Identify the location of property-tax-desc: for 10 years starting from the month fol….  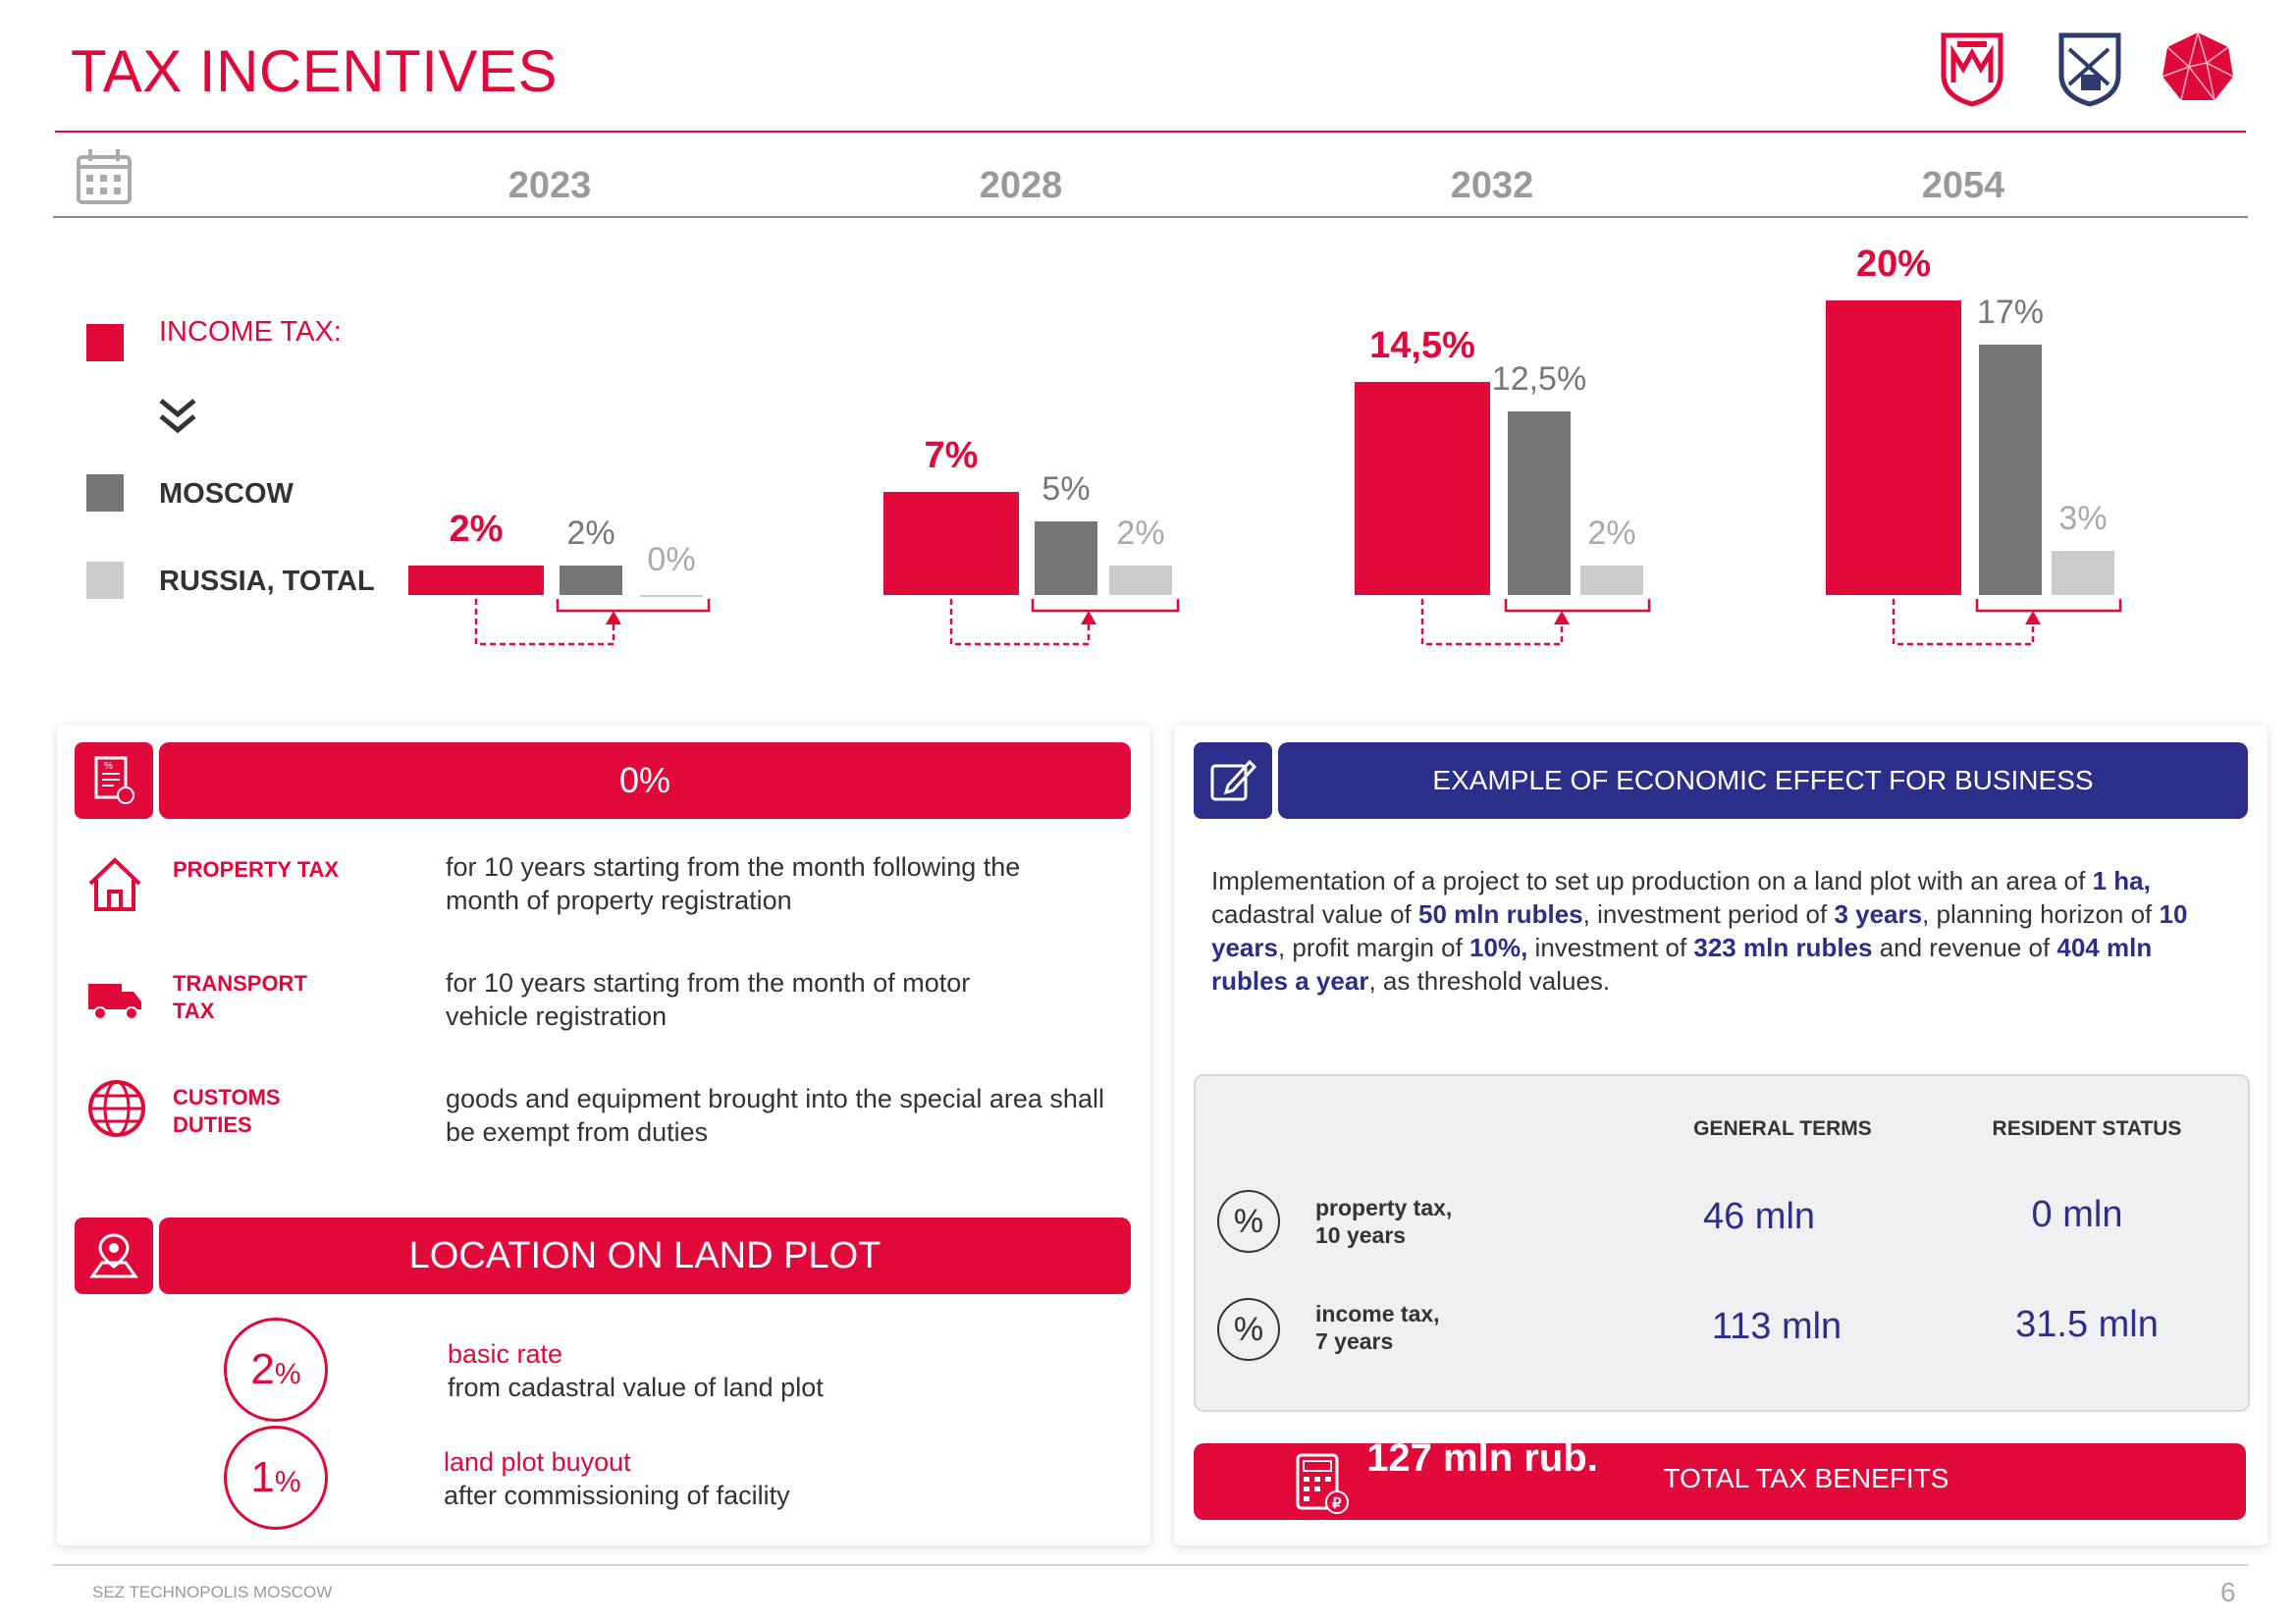
(734, 883).